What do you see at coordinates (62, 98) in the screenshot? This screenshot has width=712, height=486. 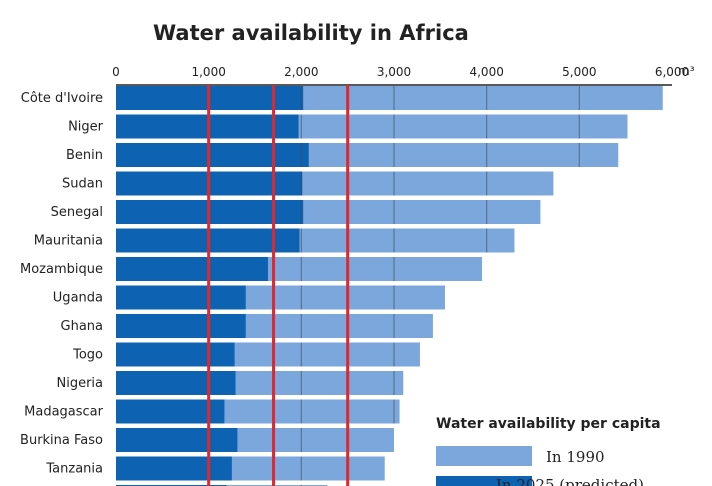 I see `category-label-cote-d-ivoire: Côte d'Ivoire` at bounding box center [62, 98].